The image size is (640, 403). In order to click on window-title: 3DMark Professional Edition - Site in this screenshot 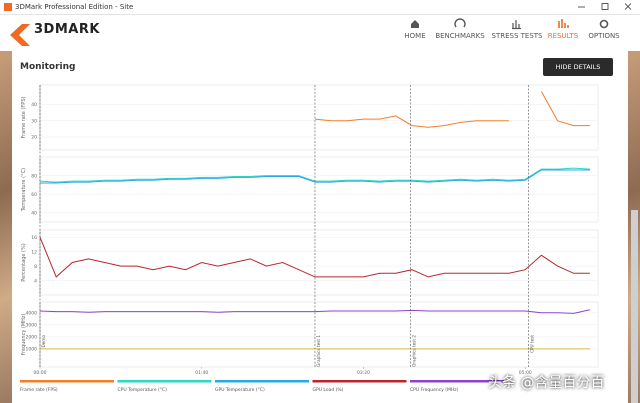, I will do `click(74, 7)`.